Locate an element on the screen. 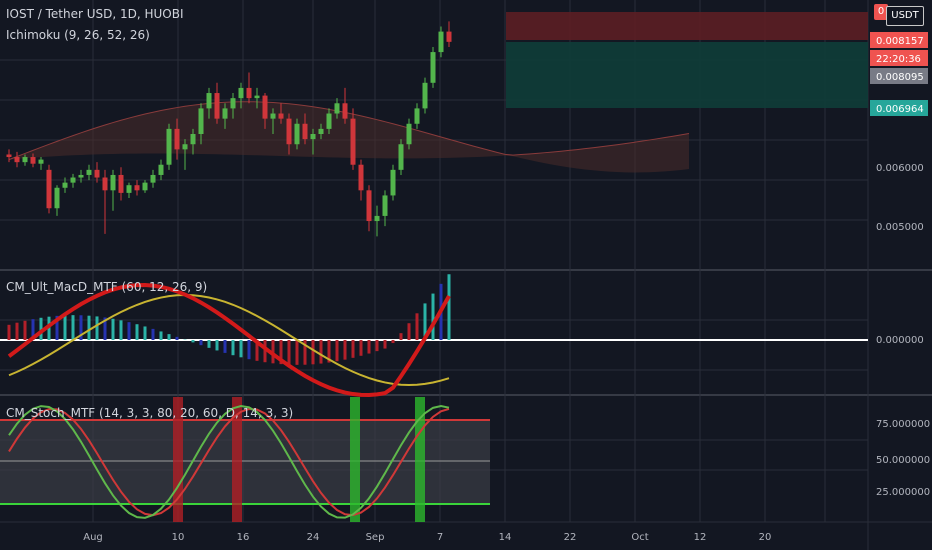  take-profit-zone is located at coordinates (687, 75).